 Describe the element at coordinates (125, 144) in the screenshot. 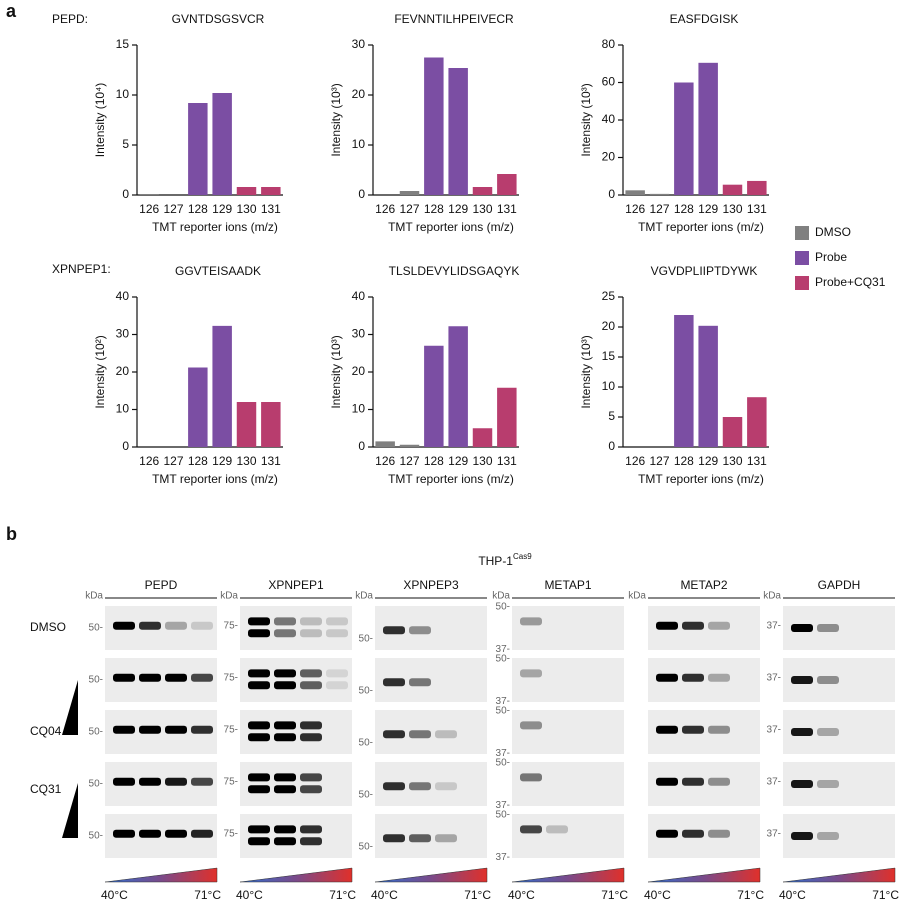

I see `y-tick-label: 5` at that location.